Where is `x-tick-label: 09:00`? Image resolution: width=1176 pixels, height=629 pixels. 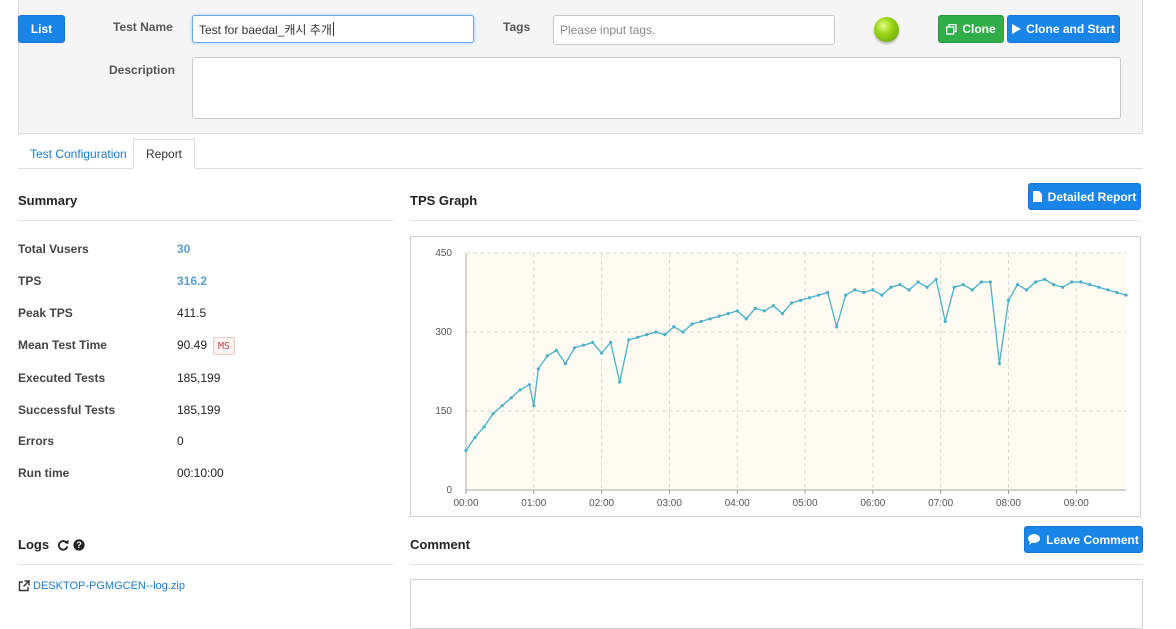 x-tick-label: 09:00 is located at coordinates (1076, 503).